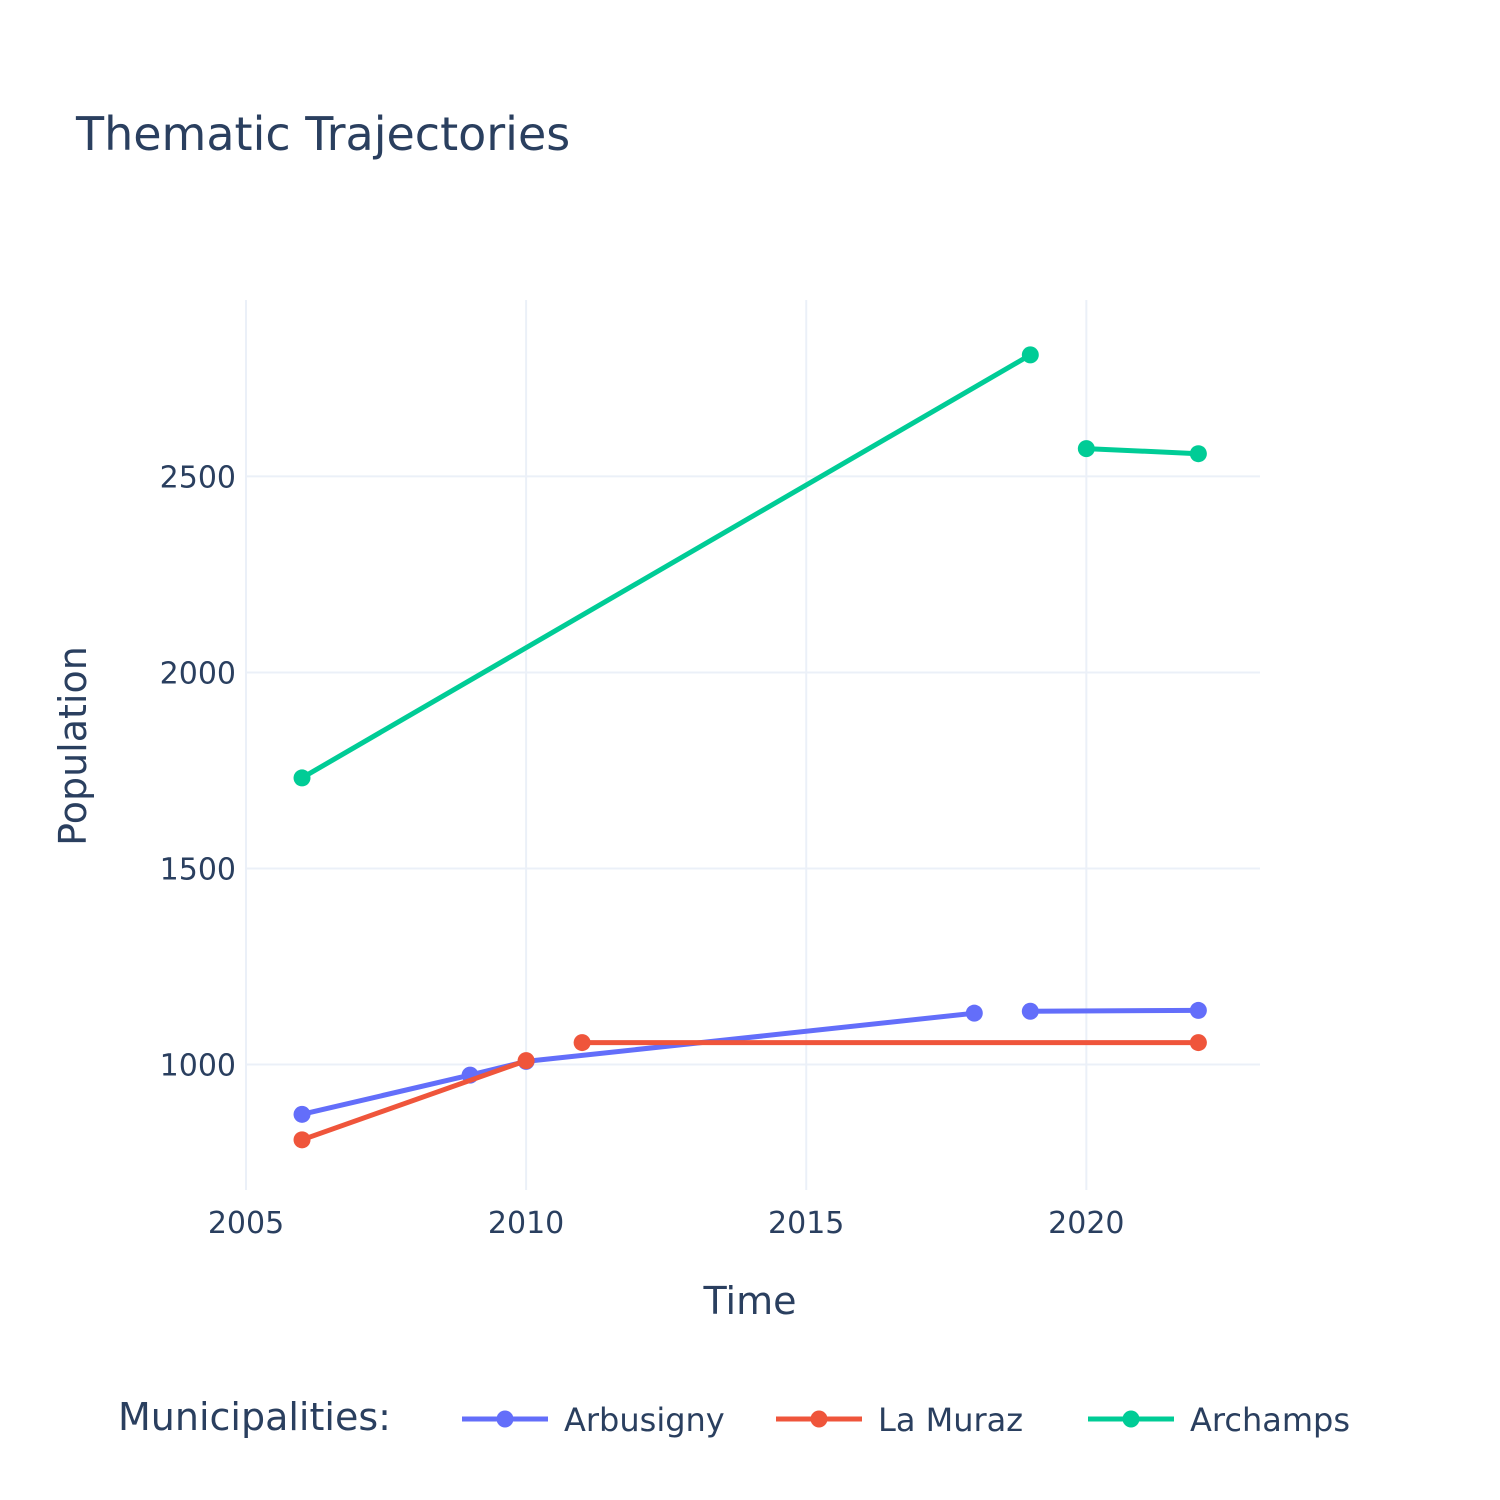  I want to click on legend-item-archamps: Archamps, so click(1219, 1420).